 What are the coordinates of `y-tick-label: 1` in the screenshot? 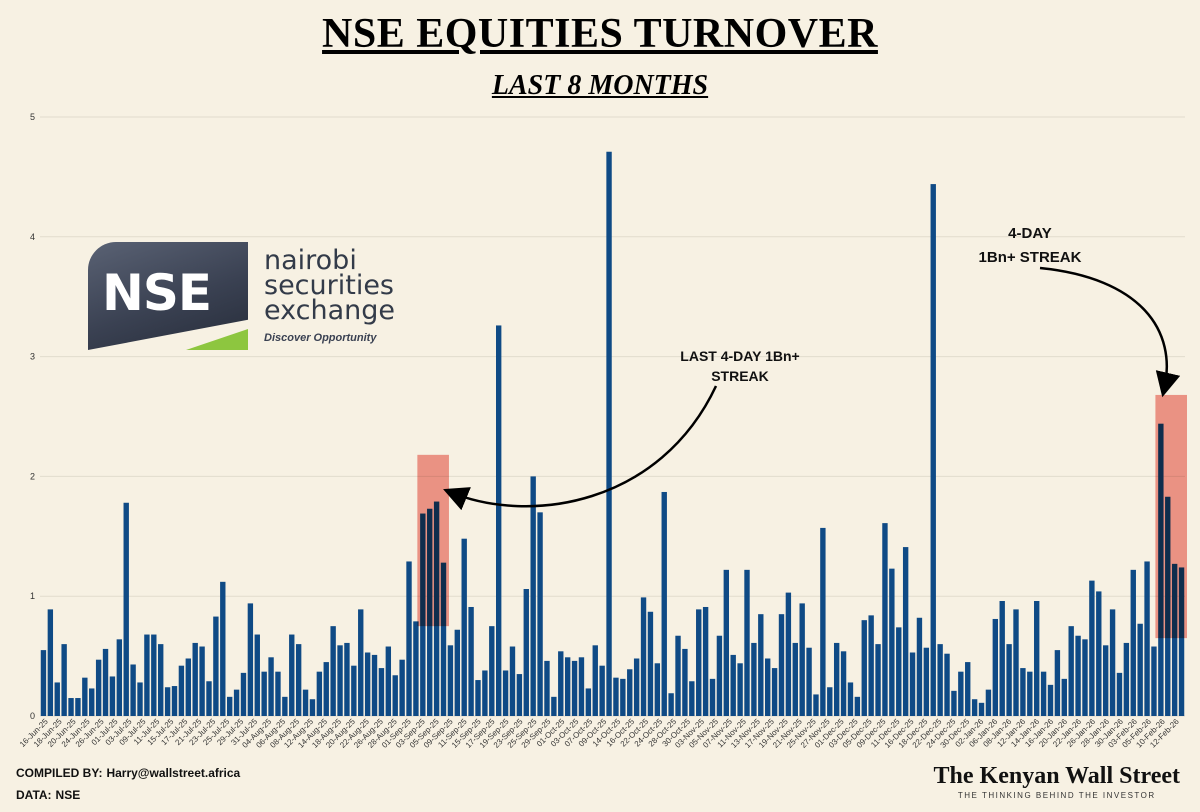 It's located at (32, 596).